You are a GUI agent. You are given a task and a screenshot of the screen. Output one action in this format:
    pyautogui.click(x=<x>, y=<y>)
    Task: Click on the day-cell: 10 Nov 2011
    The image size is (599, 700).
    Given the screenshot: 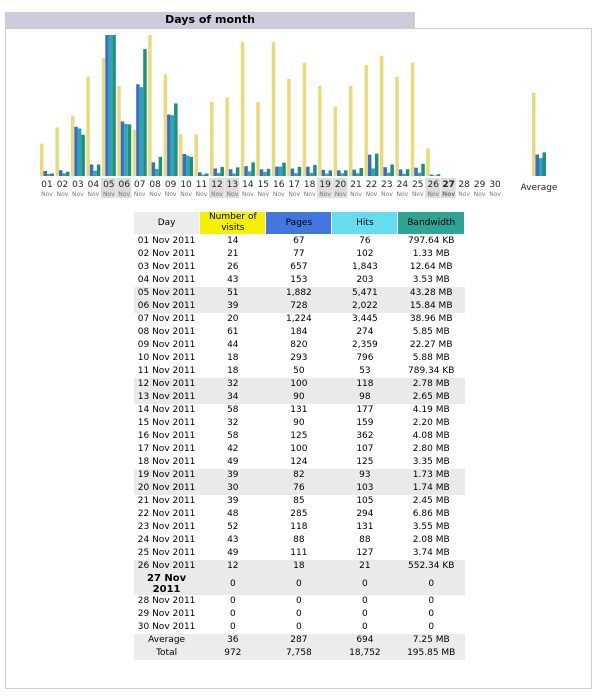 What is the action you would take?
    pyautogui.click(x=166, y=358)
    